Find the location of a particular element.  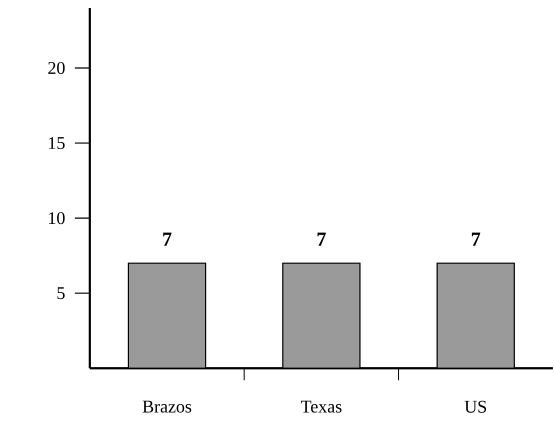

x-tick-label: US is located at coordinates (475, 406).